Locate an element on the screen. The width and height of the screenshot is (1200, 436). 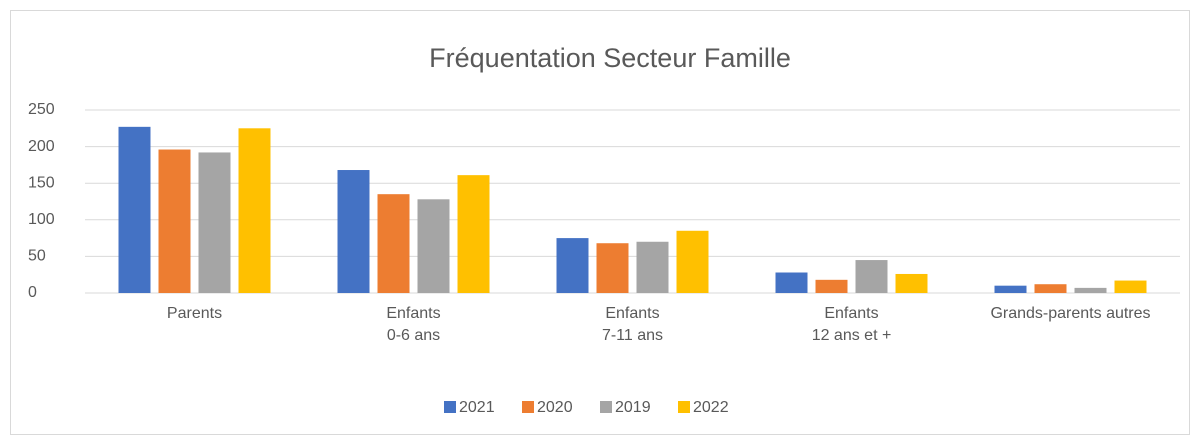
legend-label: 2020 is located at coordinates (555, 407).